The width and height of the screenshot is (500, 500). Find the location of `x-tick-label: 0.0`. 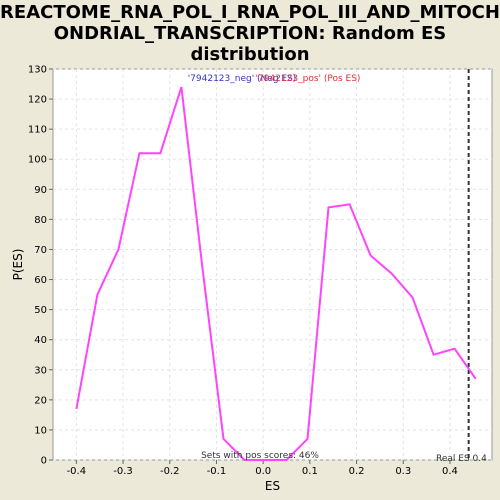

x-tick-label: 0.0 is located at coordinates (263, 471).